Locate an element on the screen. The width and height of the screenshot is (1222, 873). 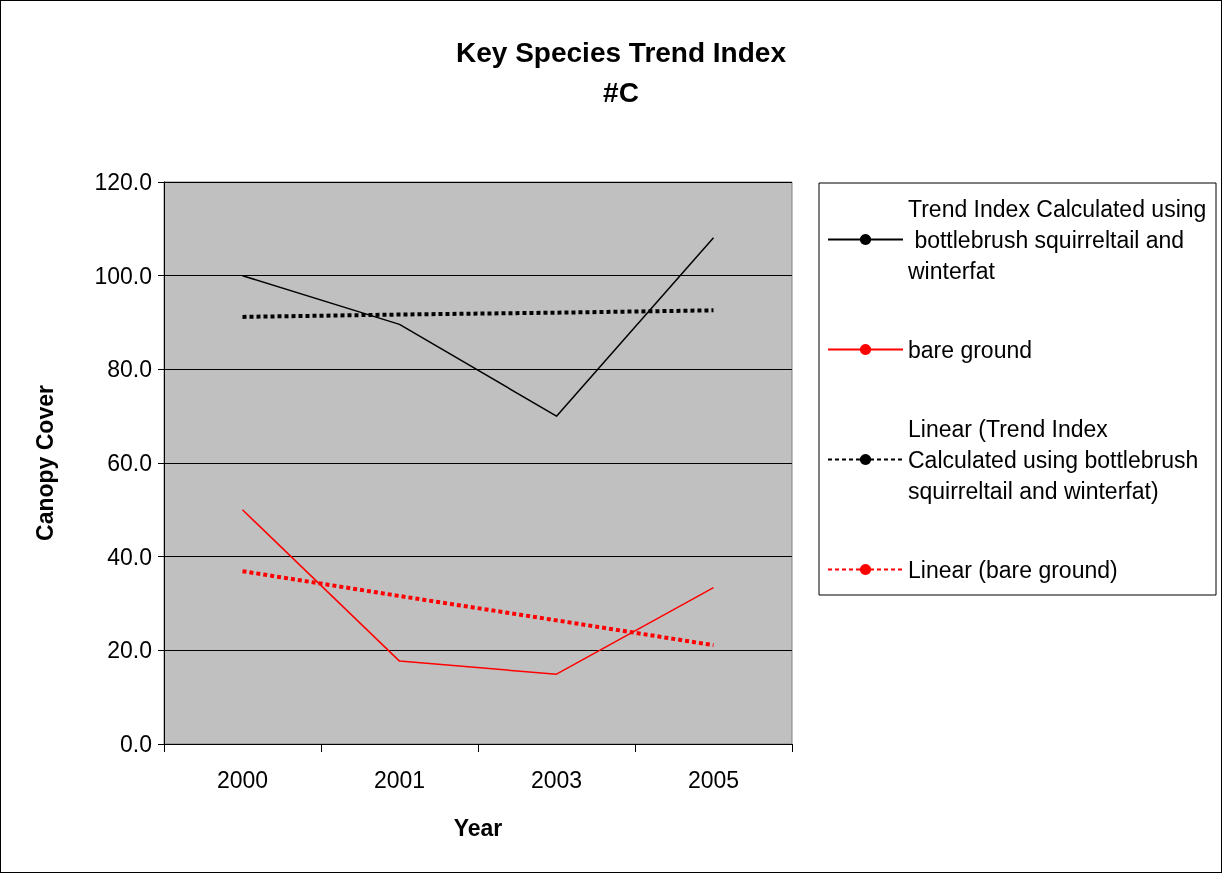
legend-label: bare ground is located at coordinates (970, 349).